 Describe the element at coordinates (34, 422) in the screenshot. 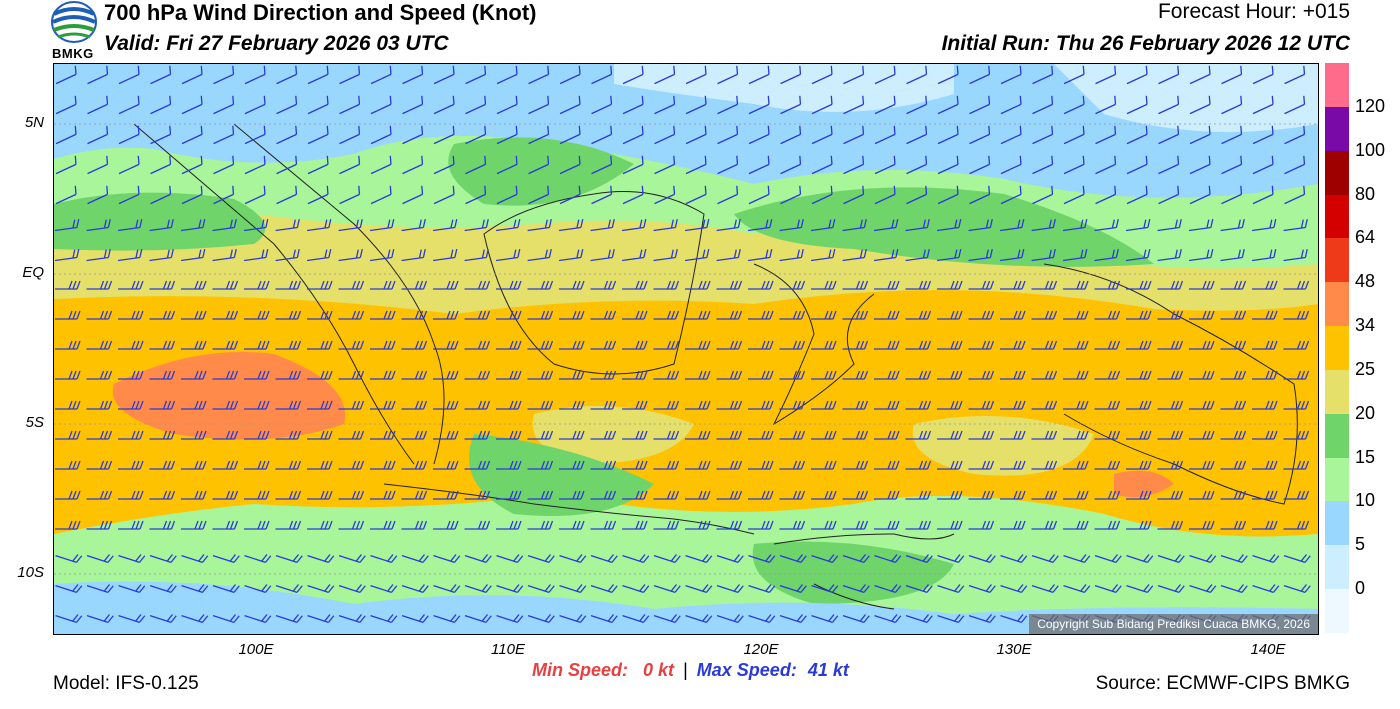

I see `lat-label-5s: 5S` at that location.